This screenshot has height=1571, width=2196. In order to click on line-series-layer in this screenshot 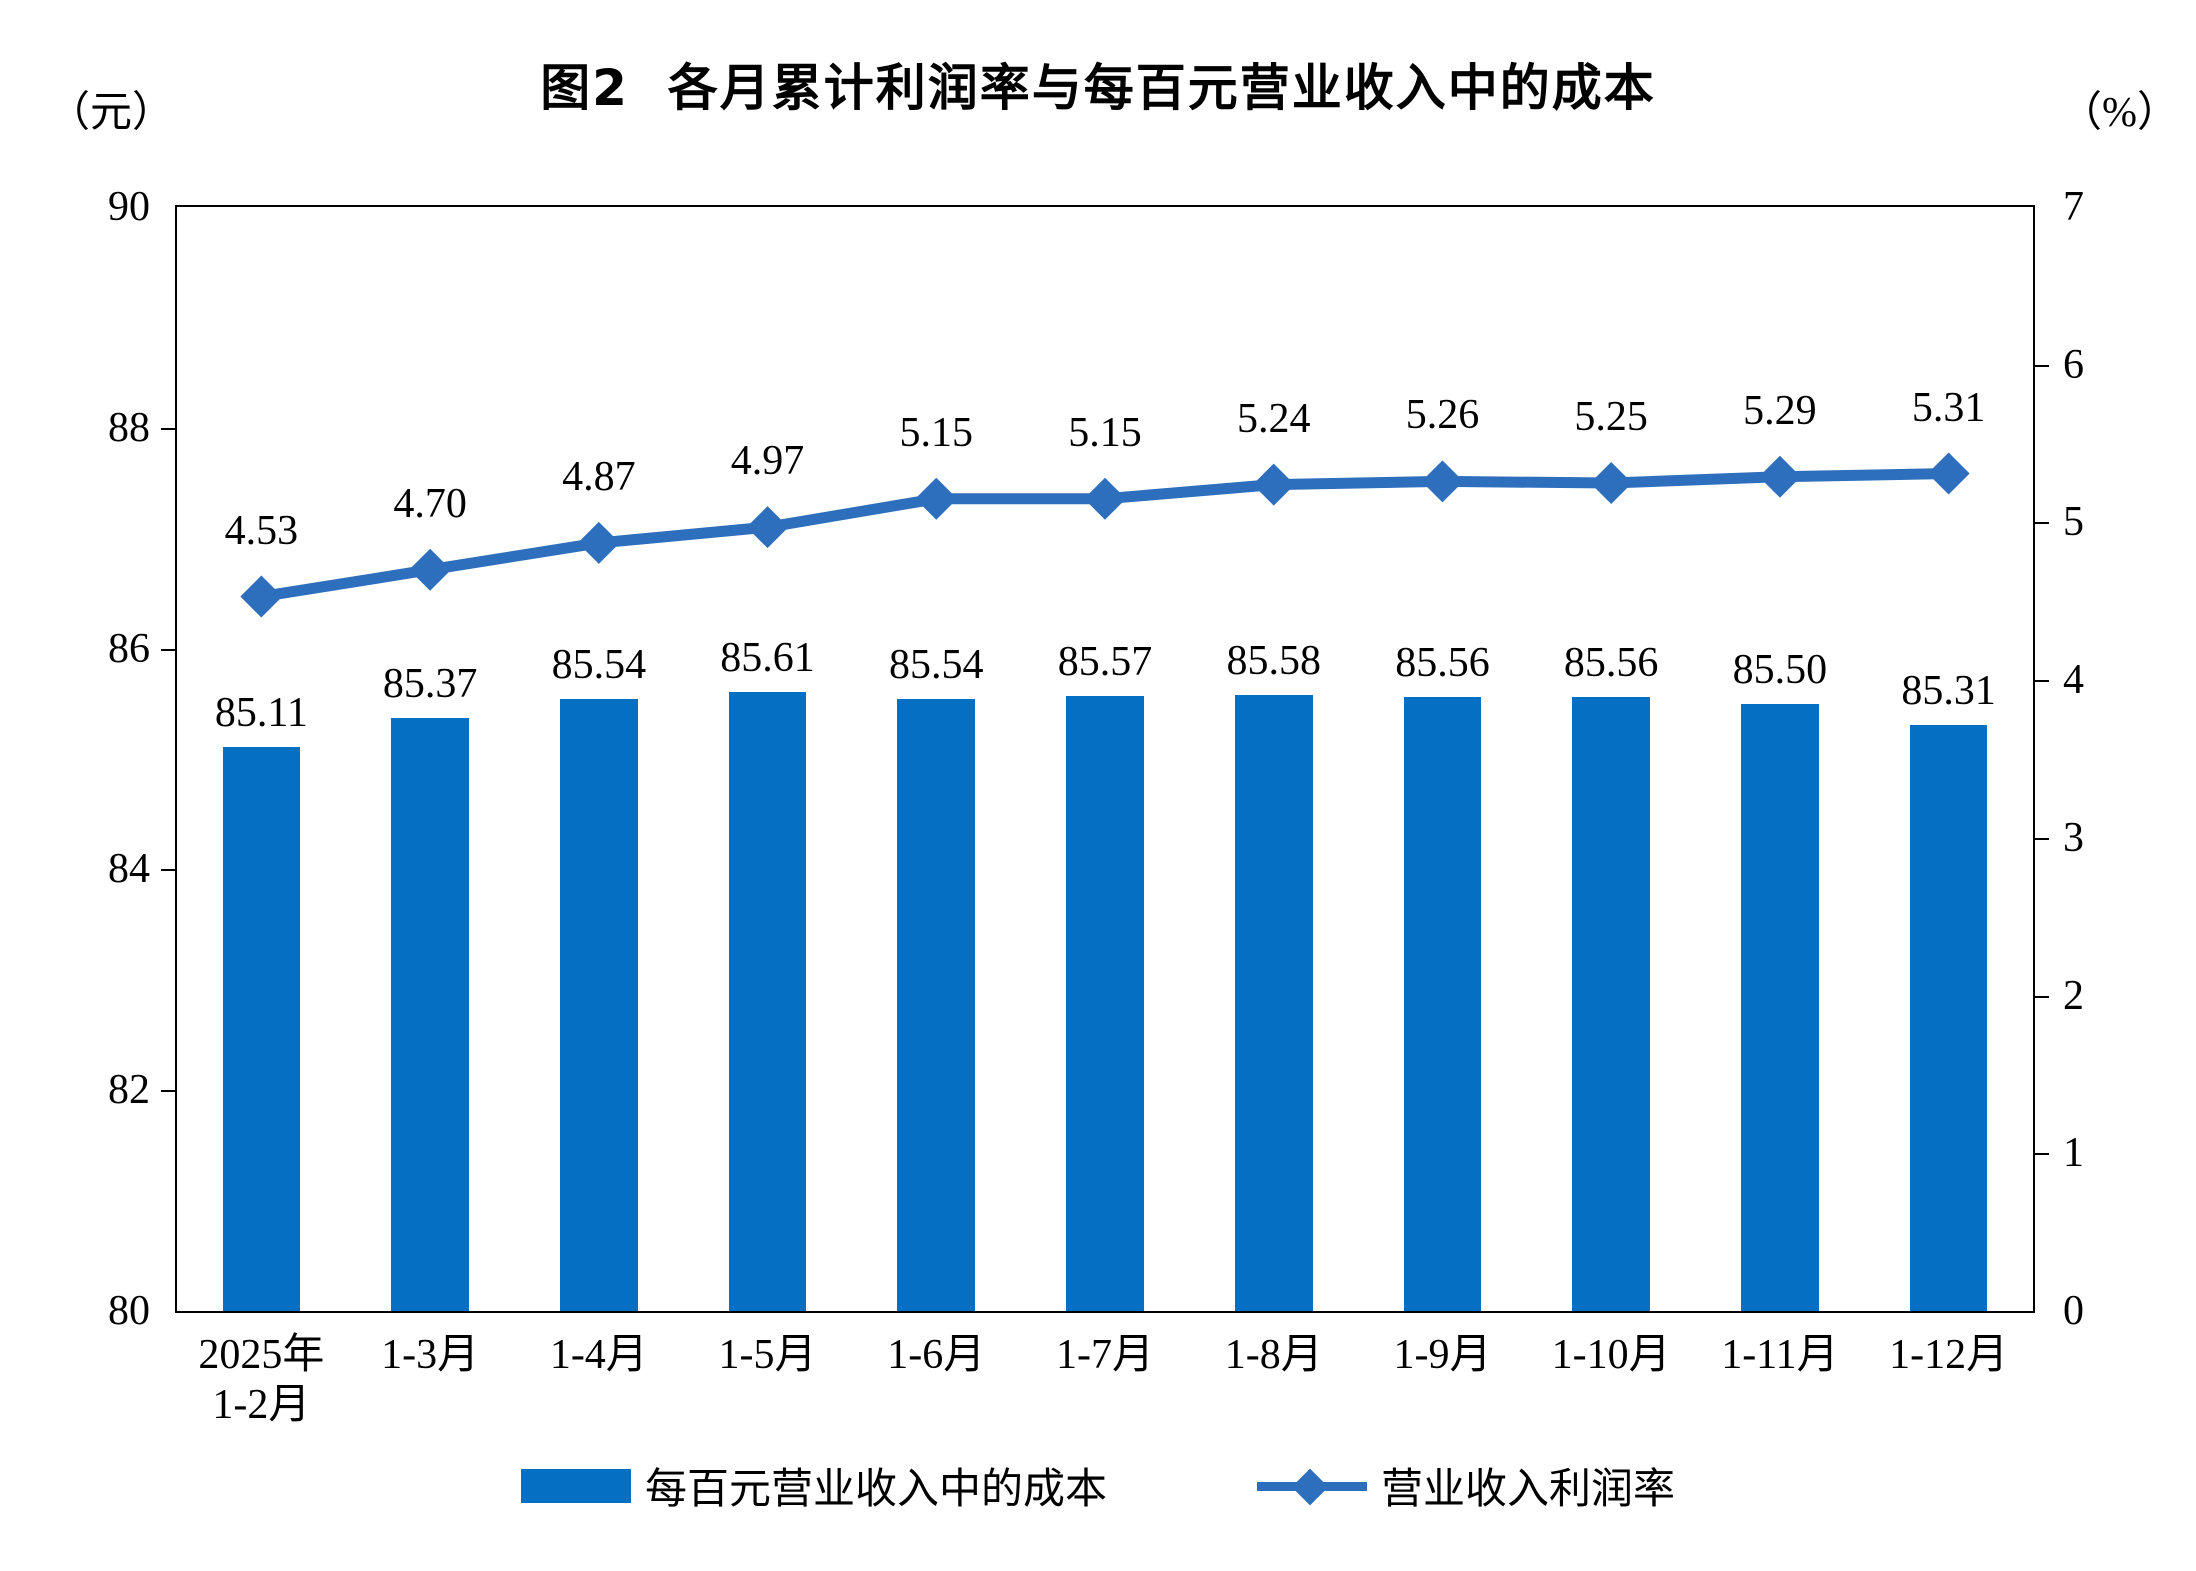, I will do `click(1105, 535)`.